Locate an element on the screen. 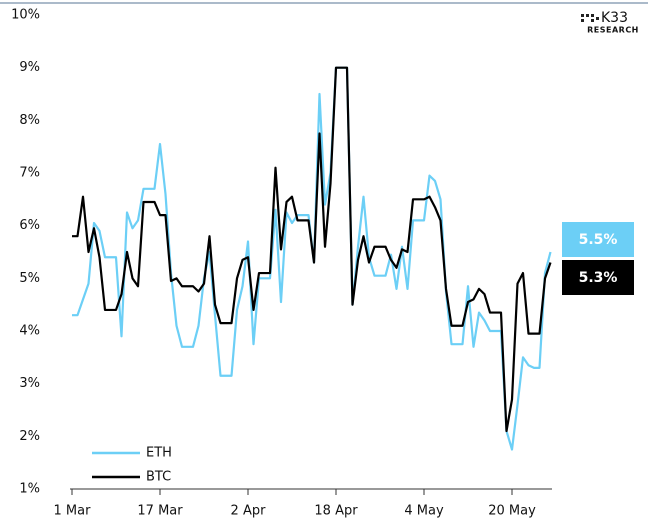  y-tick-label: 9% is located at coordinates (29, 67).